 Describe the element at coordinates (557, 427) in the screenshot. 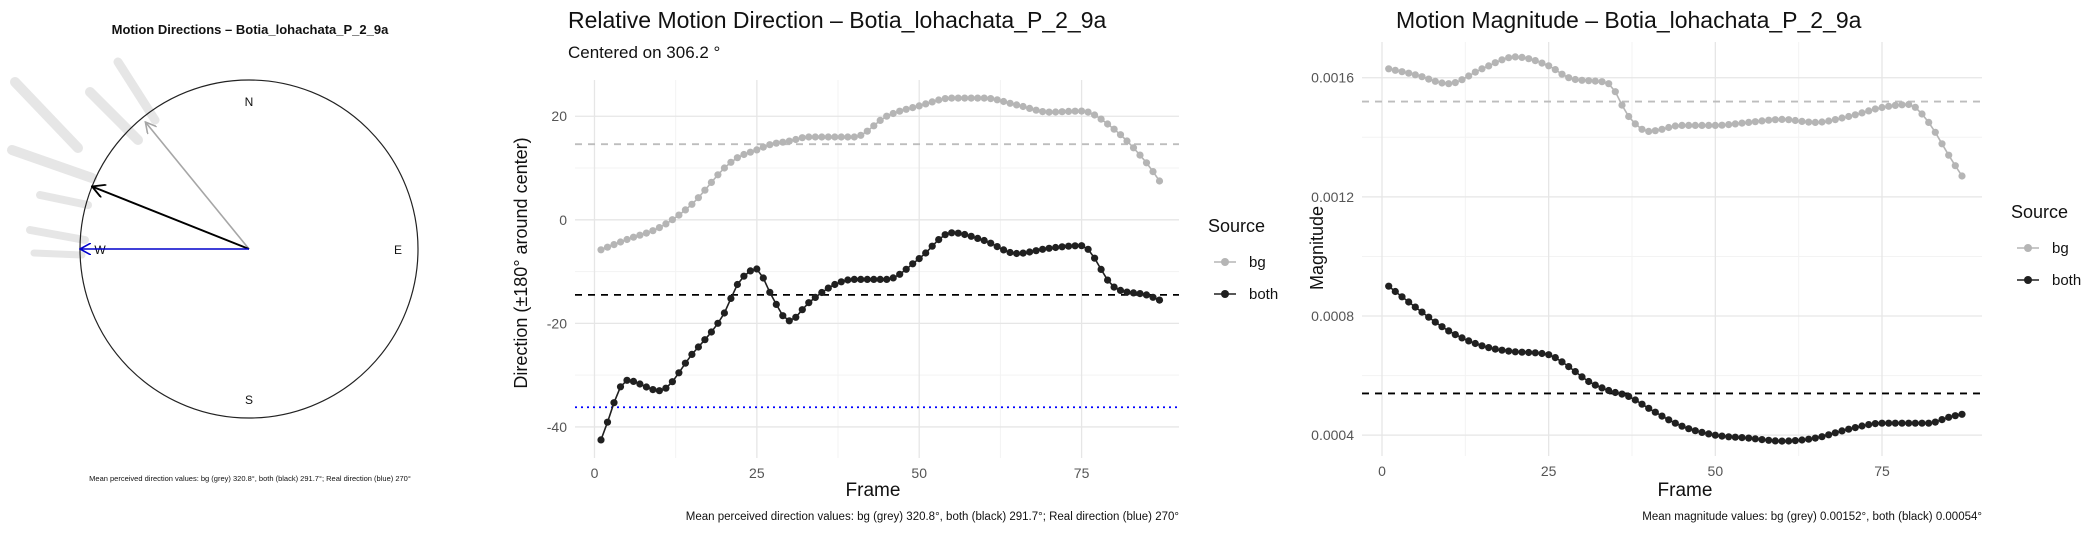

I see `y-tick-label: -40` at that location.